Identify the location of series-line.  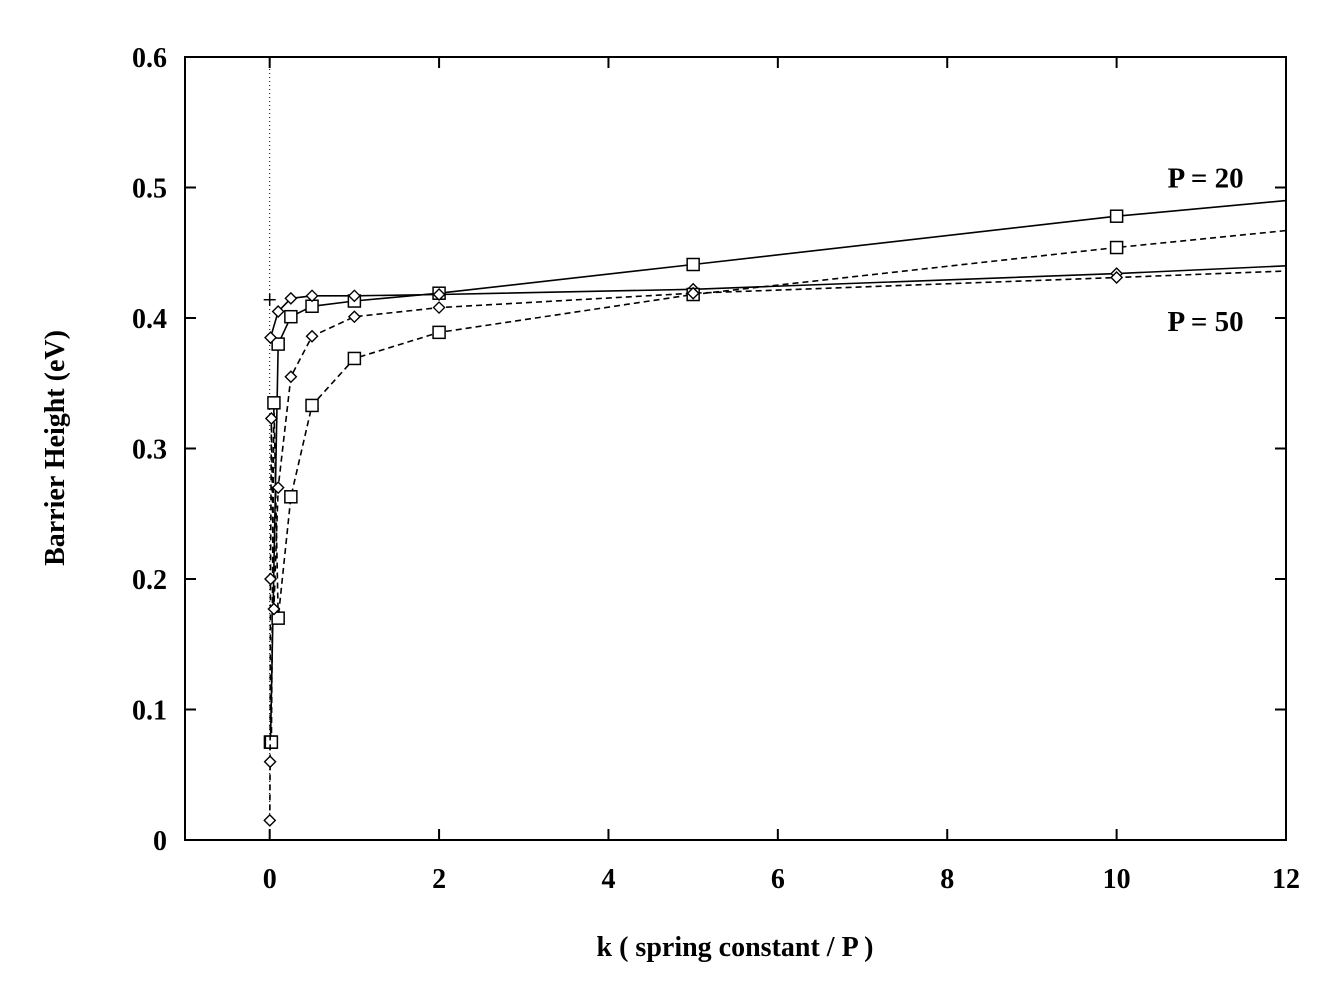
(778, 301).